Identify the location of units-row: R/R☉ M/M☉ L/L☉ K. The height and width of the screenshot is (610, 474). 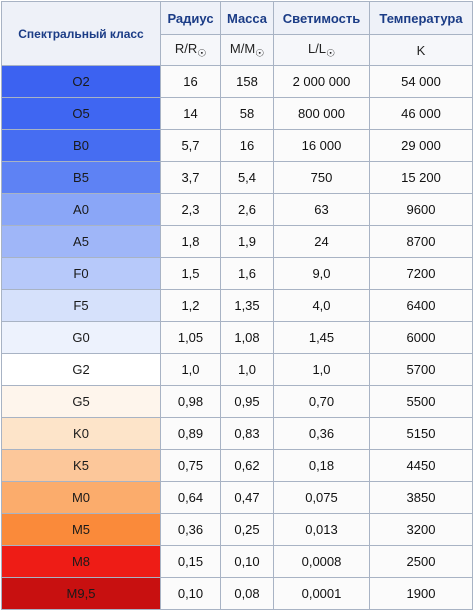
(237, 50).